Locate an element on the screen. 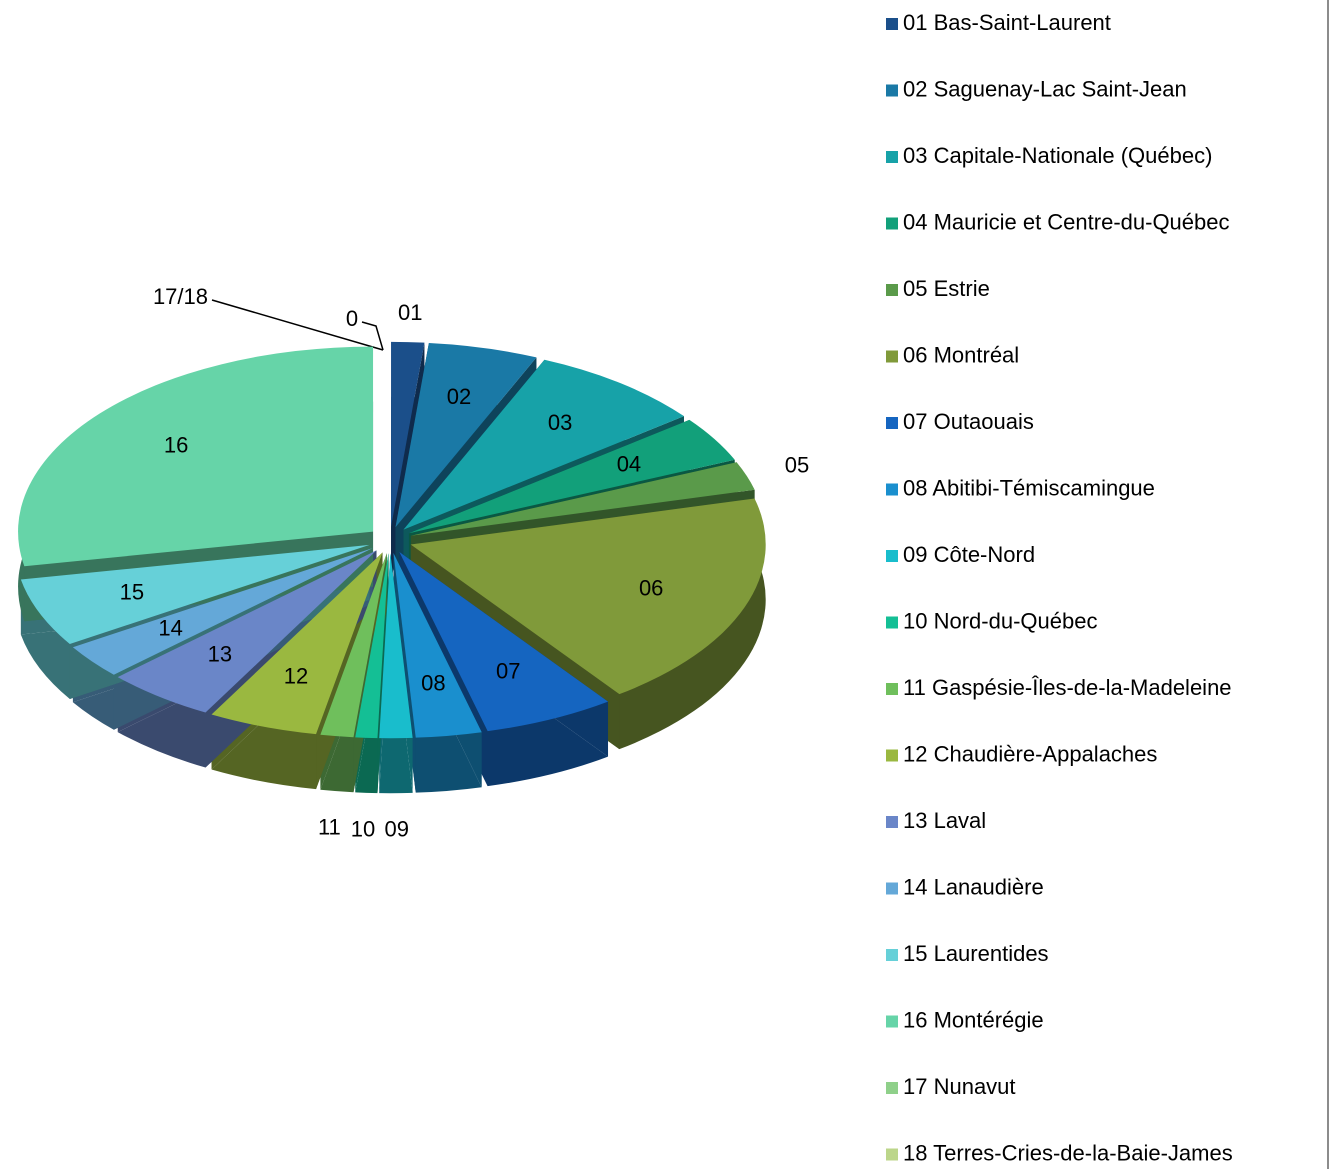  slice-label: 16 is located at coordinates (176, 444).